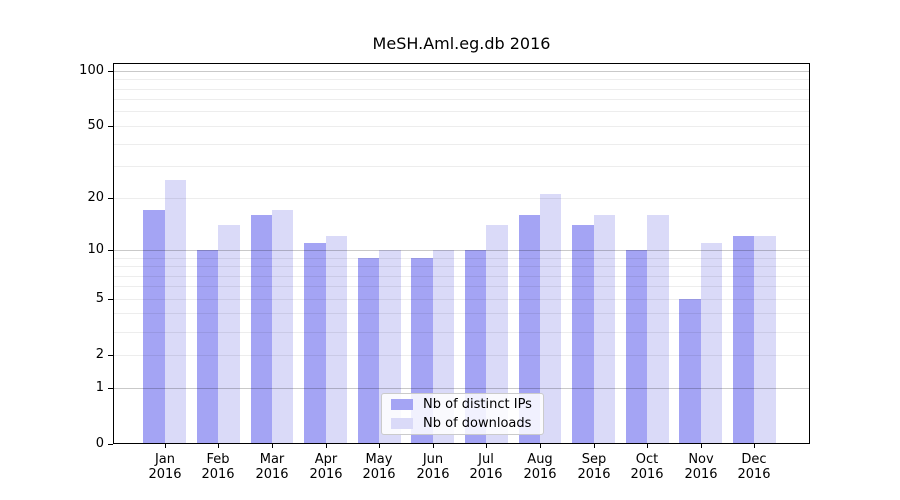 Image resolution: width=900 pixels, height=500 pixels. What do you see at coordinates (165, 467) in the screenshot?
I see `x-tick-label-jan-2016: Jan 2016` at bounding box center [165, 467].